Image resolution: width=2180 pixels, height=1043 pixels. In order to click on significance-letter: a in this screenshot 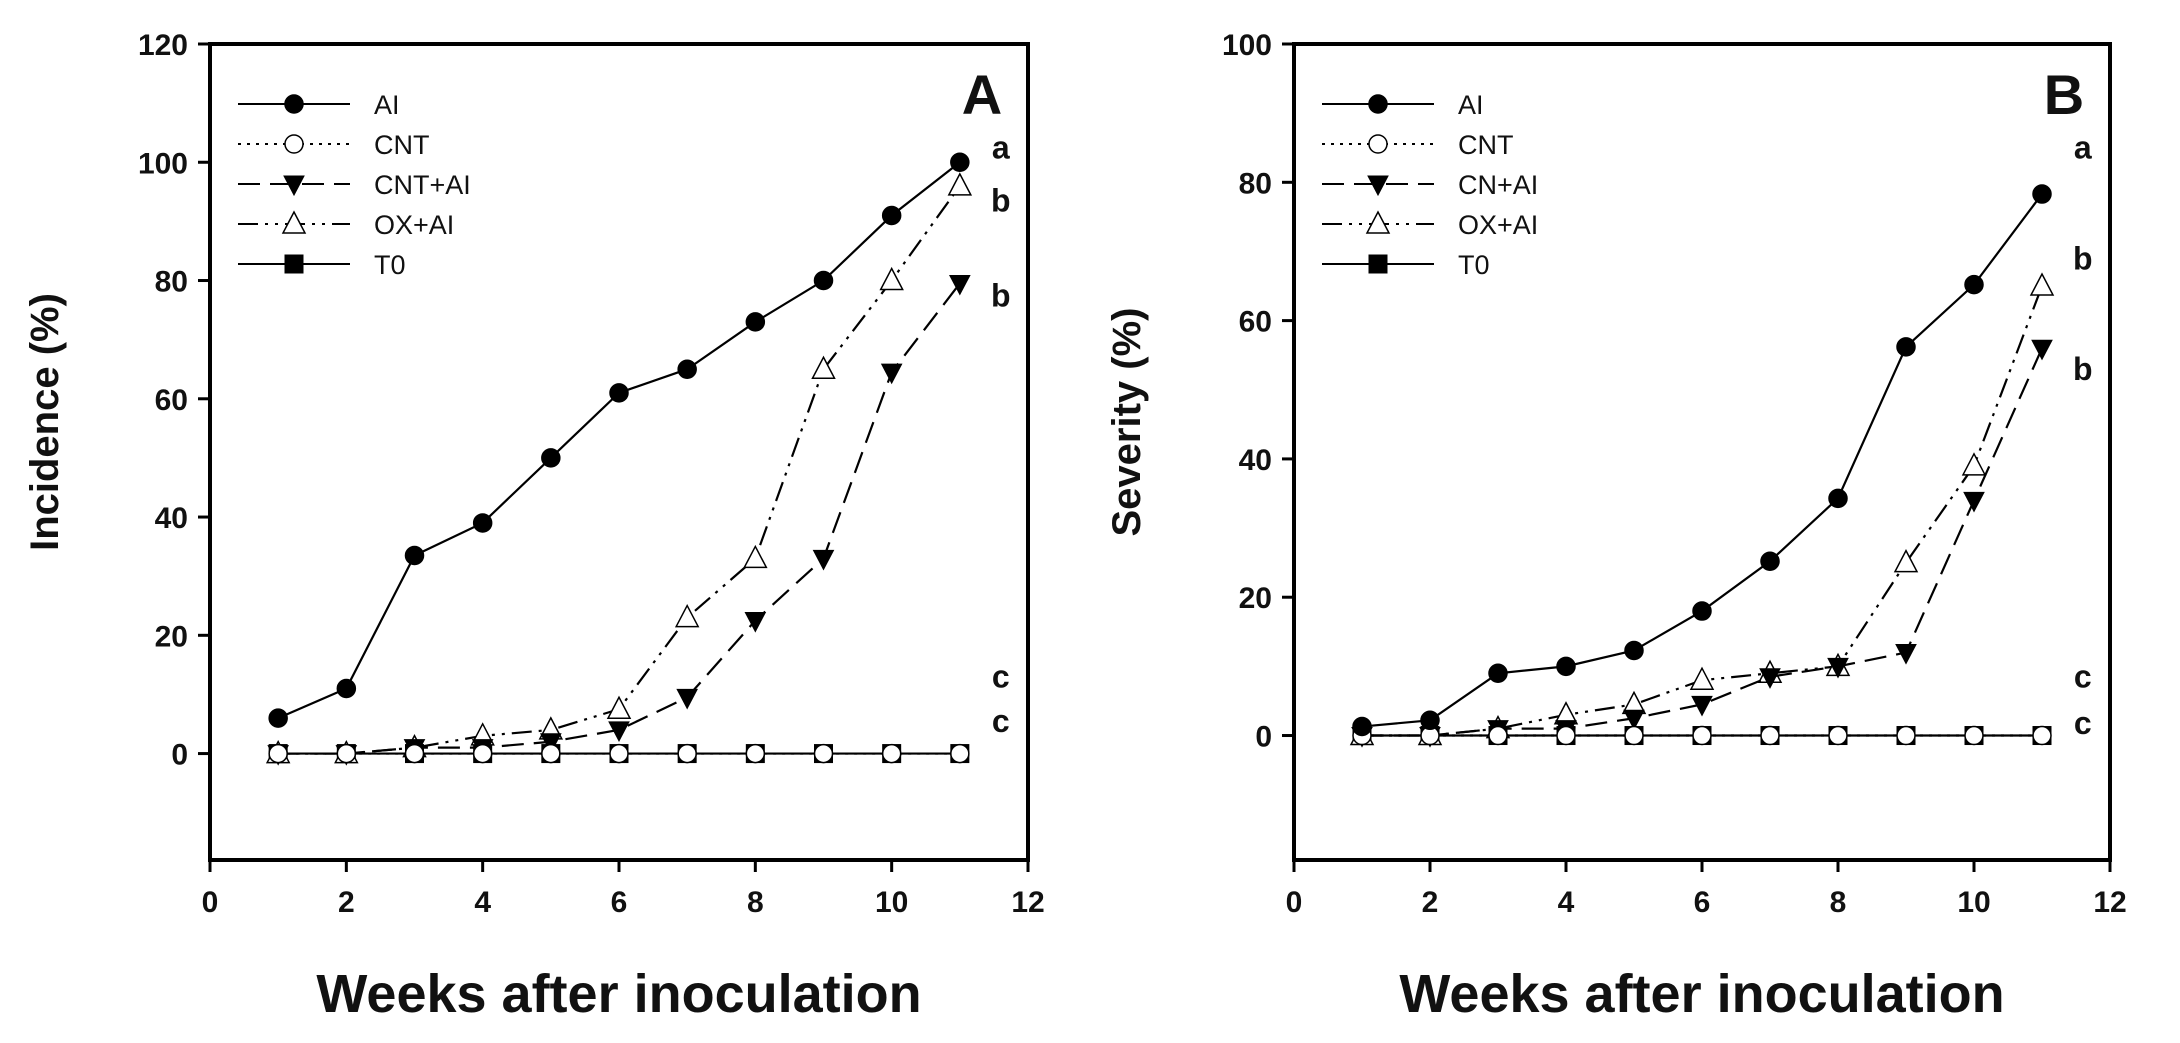, I will do `click(1001, 147)`.